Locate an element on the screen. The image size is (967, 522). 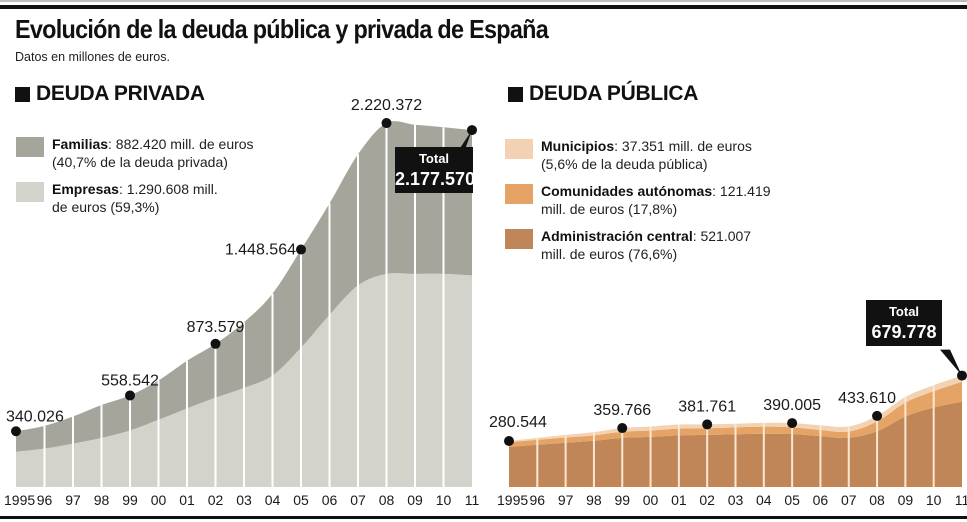
public-section-heading: DEUDA PÚBLICA is located at coordinates (603, 94).